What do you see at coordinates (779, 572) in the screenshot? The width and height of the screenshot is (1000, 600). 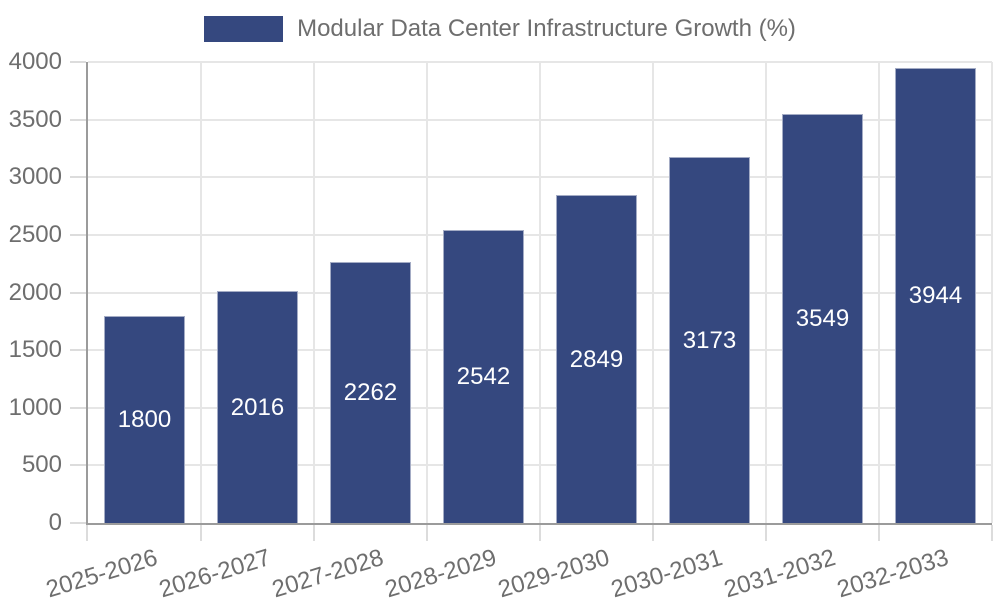 I see `x-axis-category-label: 2031-2032` at bounding box center [779, 572].